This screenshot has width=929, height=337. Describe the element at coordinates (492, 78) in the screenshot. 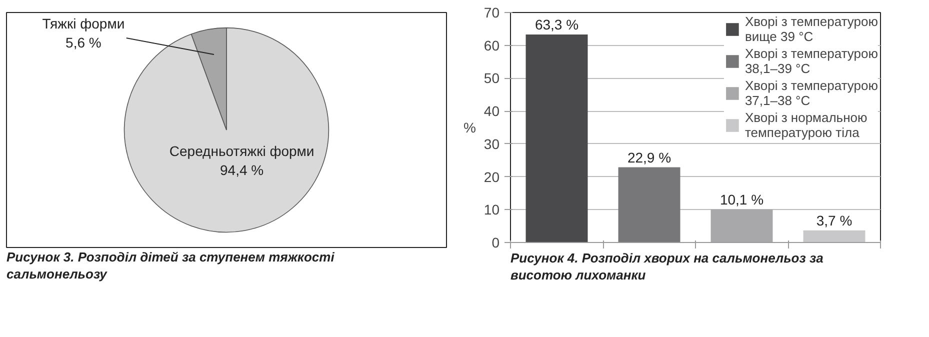

I see `y-tick-label: 50` at that location.